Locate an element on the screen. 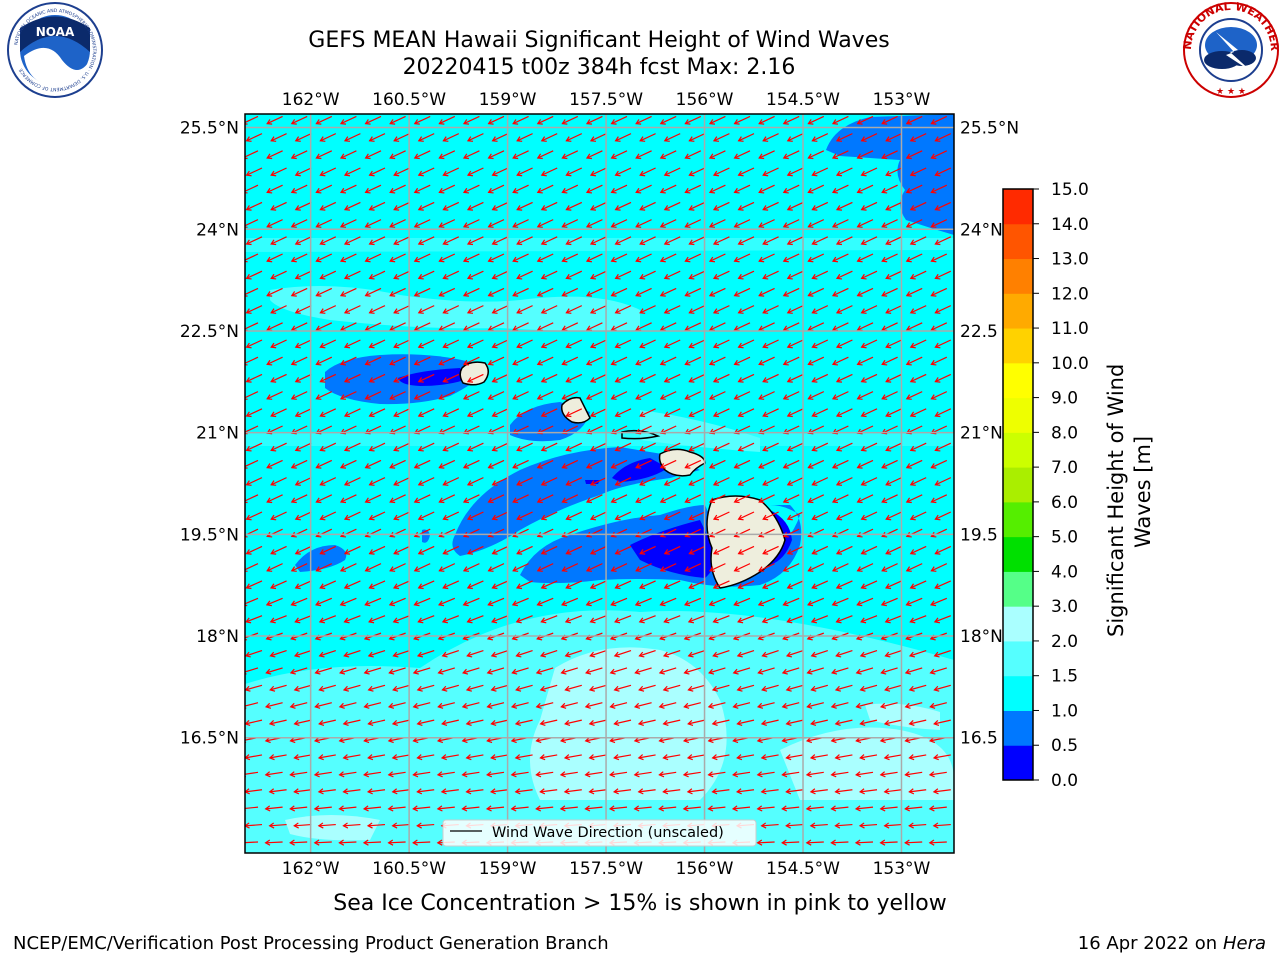 The height and width of the screenshot is (960, 1280). lat-tick-label-right: 16.5 is located at coordinates (979, 739).